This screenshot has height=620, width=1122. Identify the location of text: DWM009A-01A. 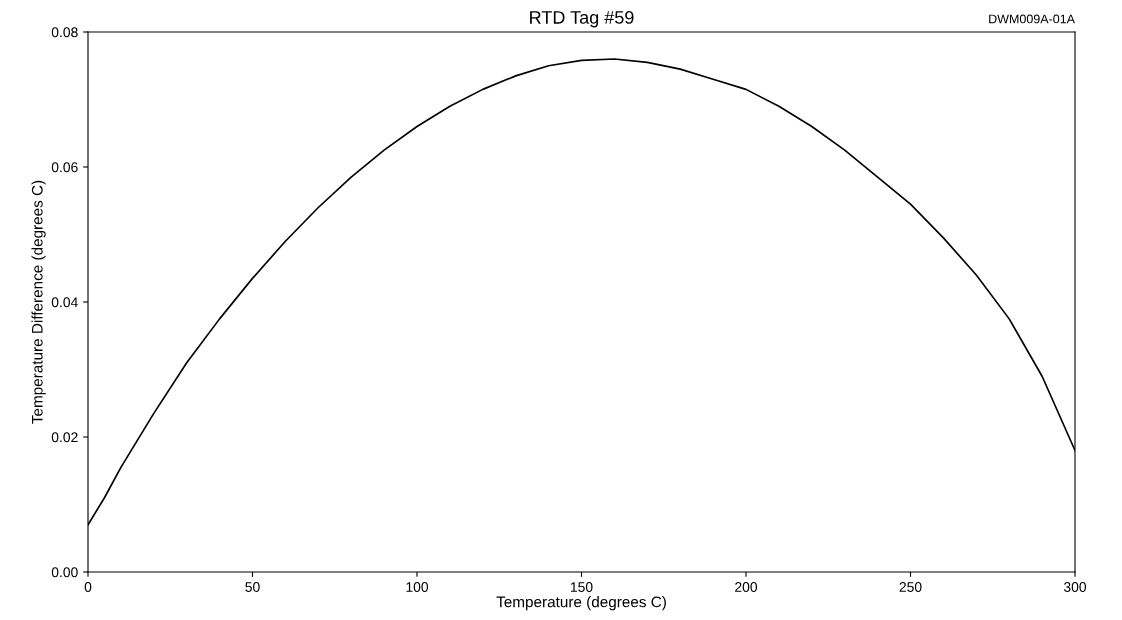
(1032, 19).